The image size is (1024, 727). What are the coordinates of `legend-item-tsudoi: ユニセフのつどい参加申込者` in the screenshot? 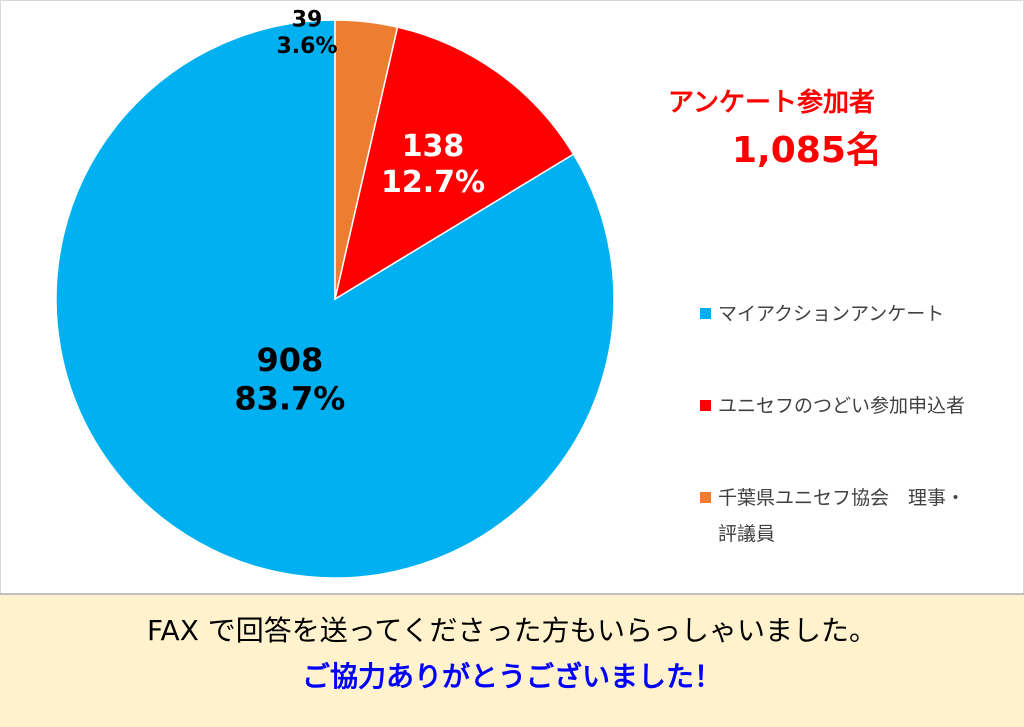 It's located at (855, 406).